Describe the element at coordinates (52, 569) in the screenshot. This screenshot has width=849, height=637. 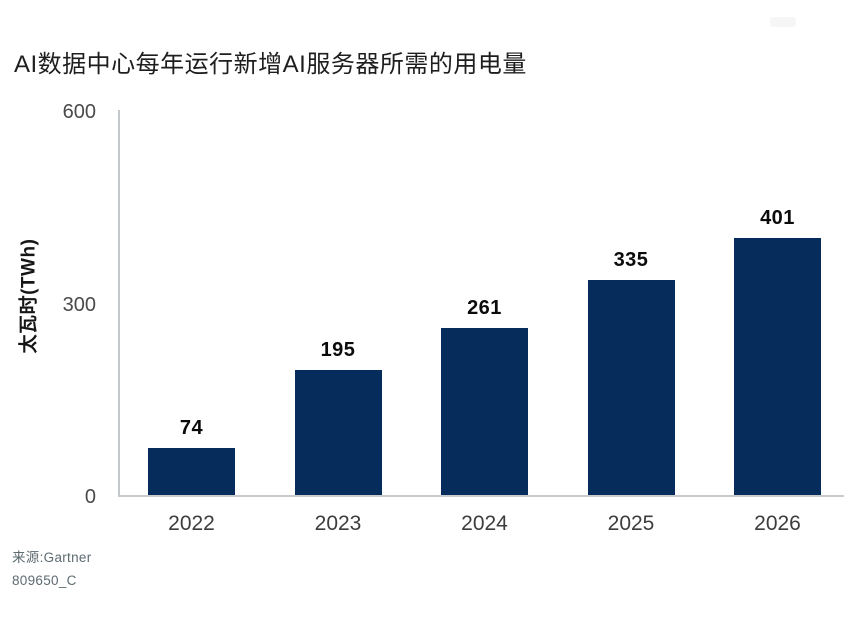
I see `source-note: 来源:Gartner 809650_C` at that location.